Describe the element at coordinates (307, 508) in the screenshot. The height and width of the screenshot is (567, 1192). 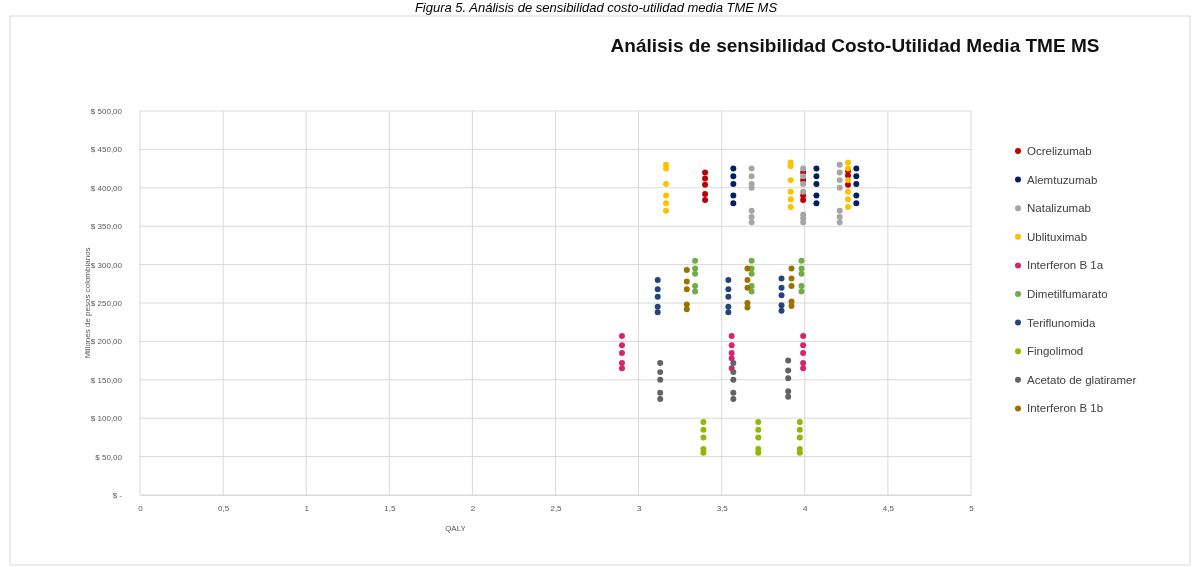
I see `x-tick-label: 1` at that location.